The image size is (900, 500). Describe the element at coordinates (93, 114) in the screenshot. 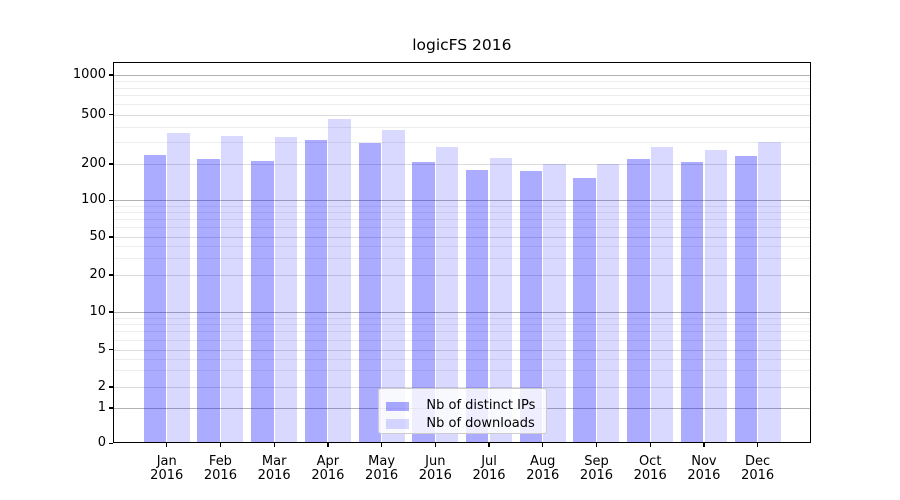

I see `y-tick-label-500: 500` at that location.